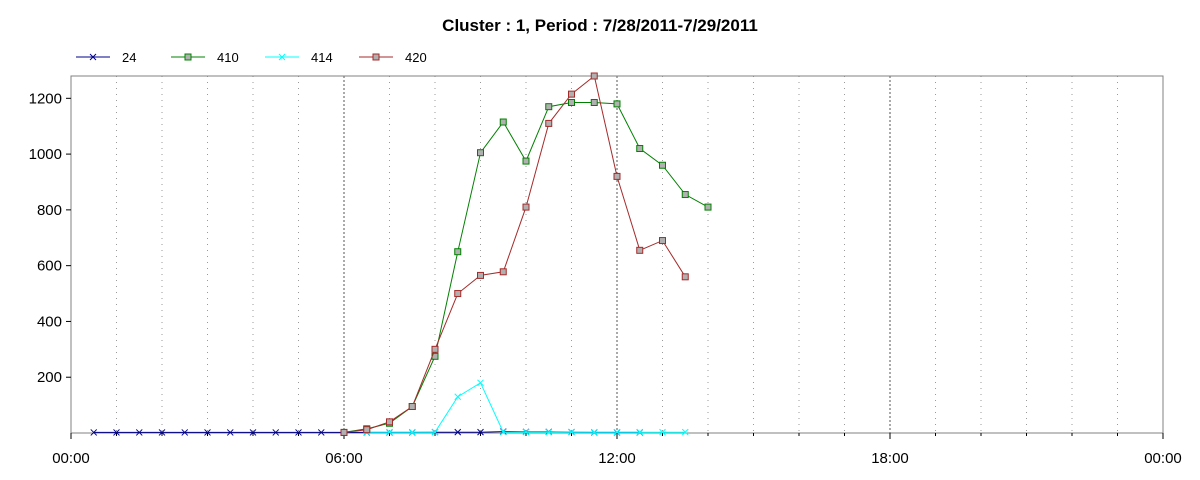  I want to click on legend-label: 410, so click(228, 57).